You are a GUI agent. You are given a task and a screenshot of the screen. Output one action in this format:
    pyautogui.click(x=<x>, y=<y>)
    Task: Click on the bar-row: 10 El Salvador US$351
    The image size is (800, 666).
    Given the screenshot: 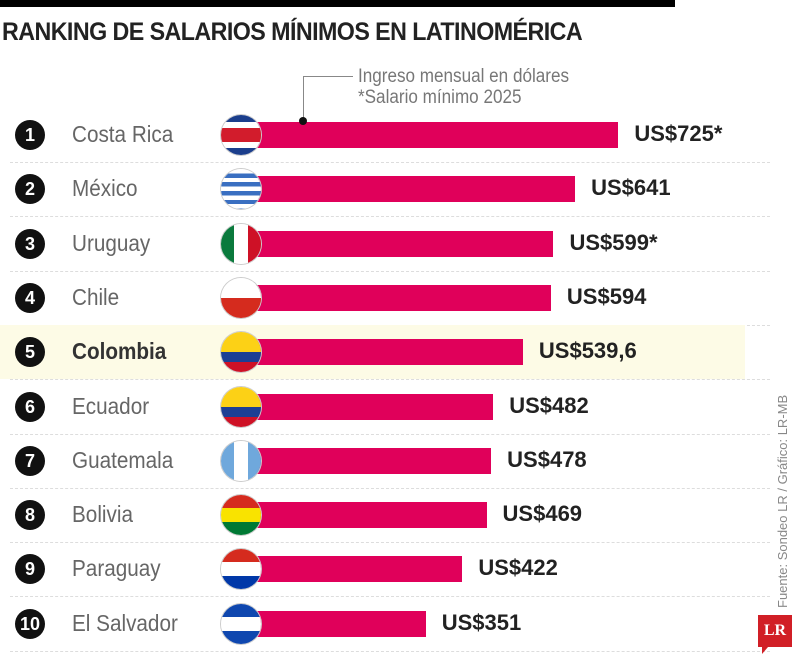 What is the action you would take?
    pyautogui.click(x=385, y=624)
    